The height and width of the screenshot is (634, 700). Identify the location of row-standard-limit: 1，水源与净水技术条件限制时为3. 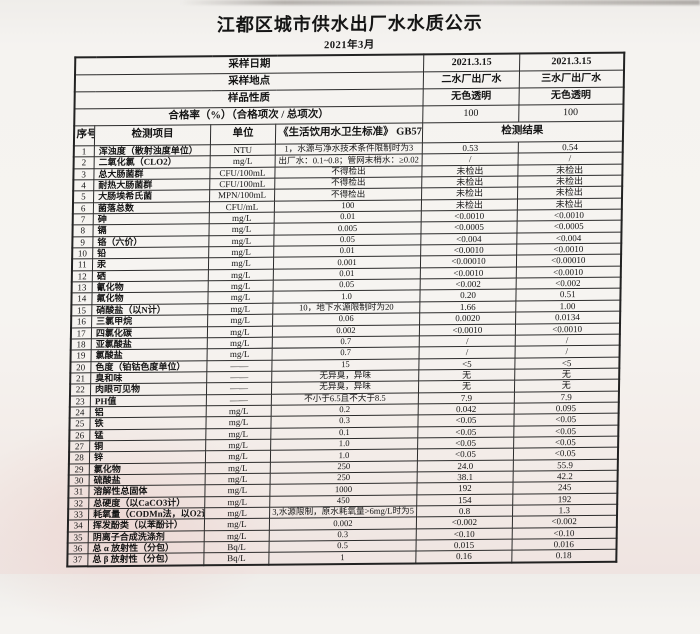
(349, 149).